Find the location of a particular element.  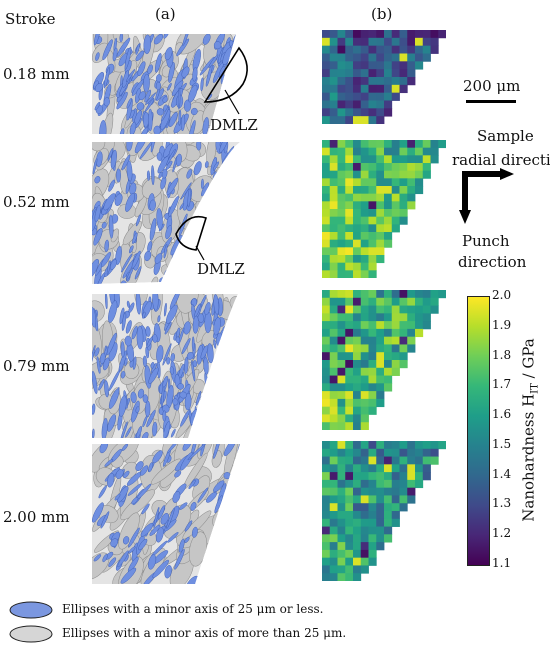

sample-direction-line1: Sample is located at coordinates (505, 136).